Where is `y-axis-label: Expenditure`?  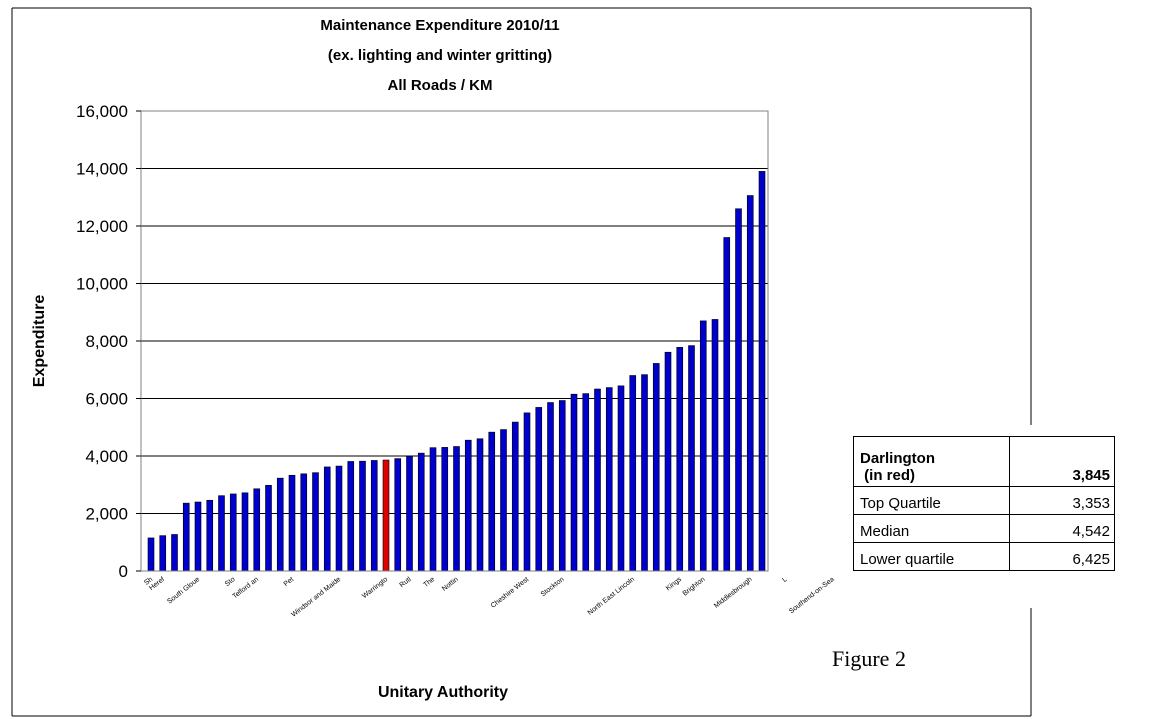
y-axis-label: Expenditure is located at coordinates (39, 341).